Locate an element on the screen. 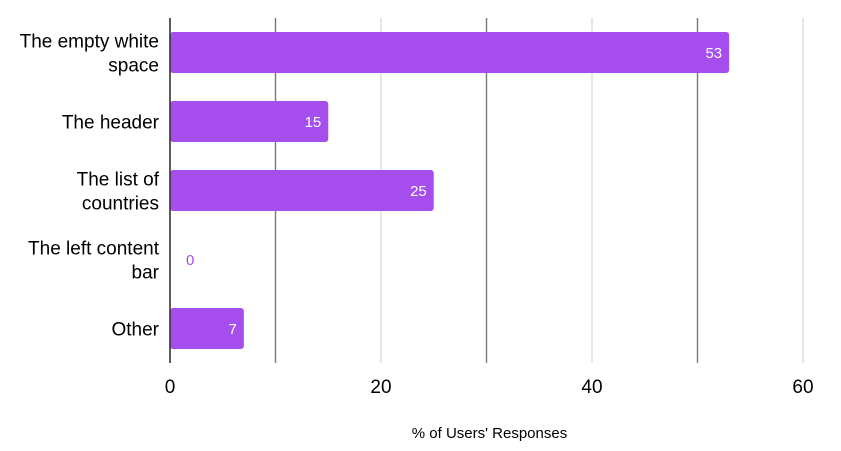 The width and height of the screenshot is (841, 451). x-tick-label-20: 20 is located at coordinates (380, 387).